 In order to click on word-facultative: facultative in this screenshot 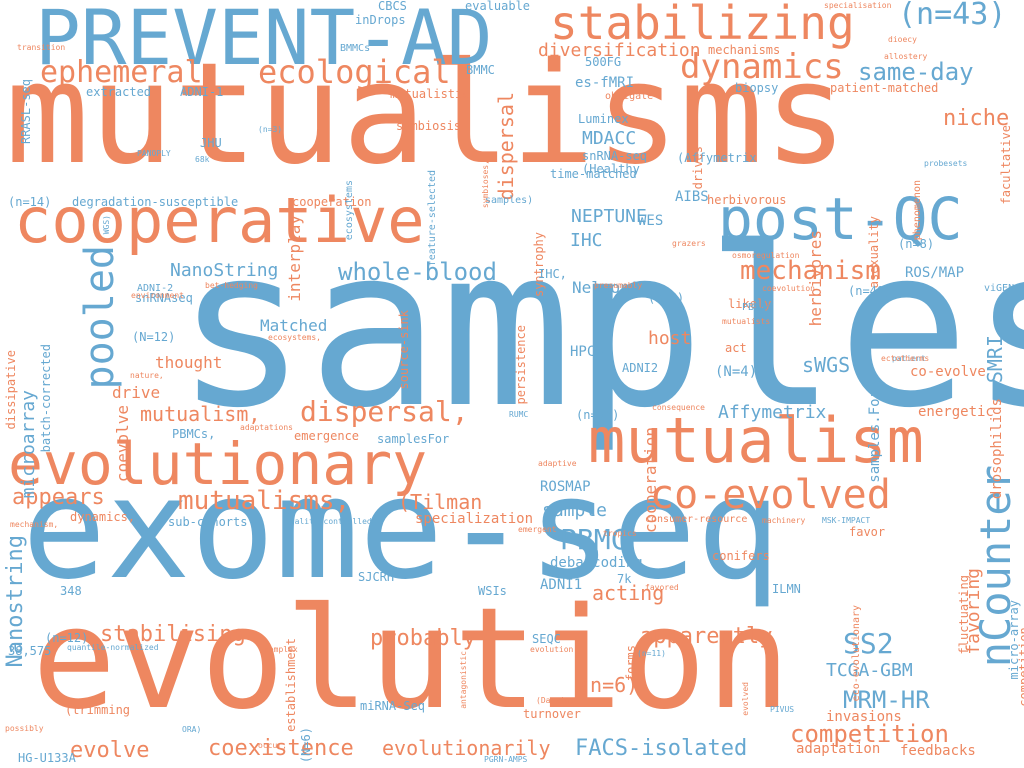, I will do `click(1006, 165)`.